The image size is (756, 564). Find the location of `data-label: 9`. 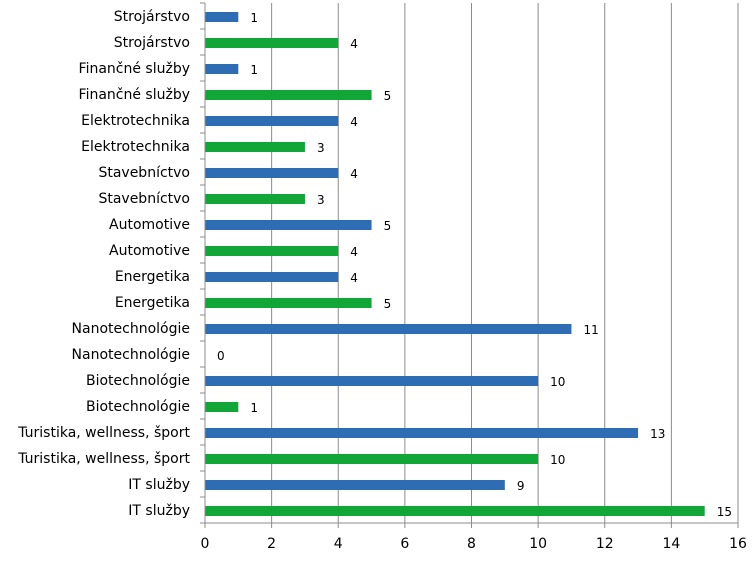

data-label: 9 is located at coordinates (521, 486).